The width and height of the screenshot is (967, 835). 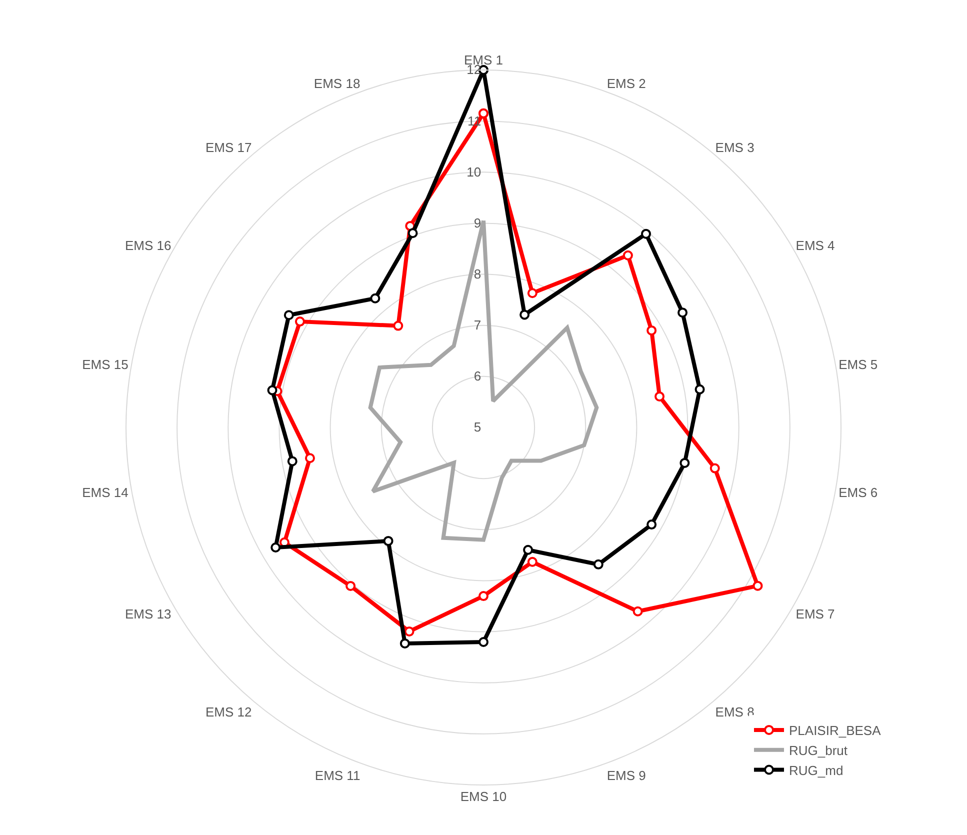 I want to click on y-tick-label: 5, so click(x=478, y=427).